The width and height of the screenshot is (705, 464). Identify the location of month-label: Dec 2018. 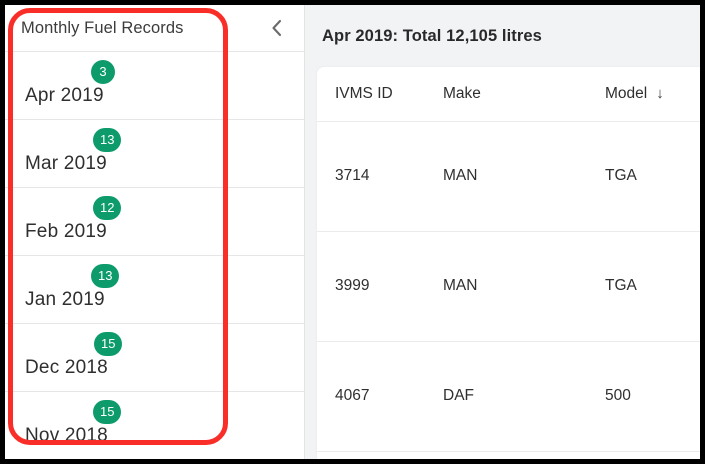
(66, 367).